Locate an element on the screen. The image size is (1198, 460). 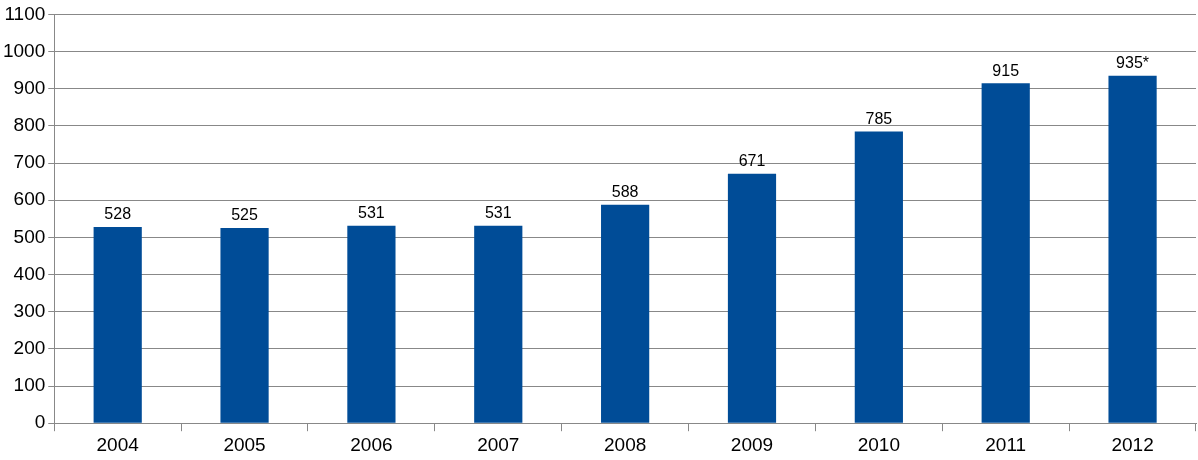
data-label: 588 is located at coordinates (625, 192).